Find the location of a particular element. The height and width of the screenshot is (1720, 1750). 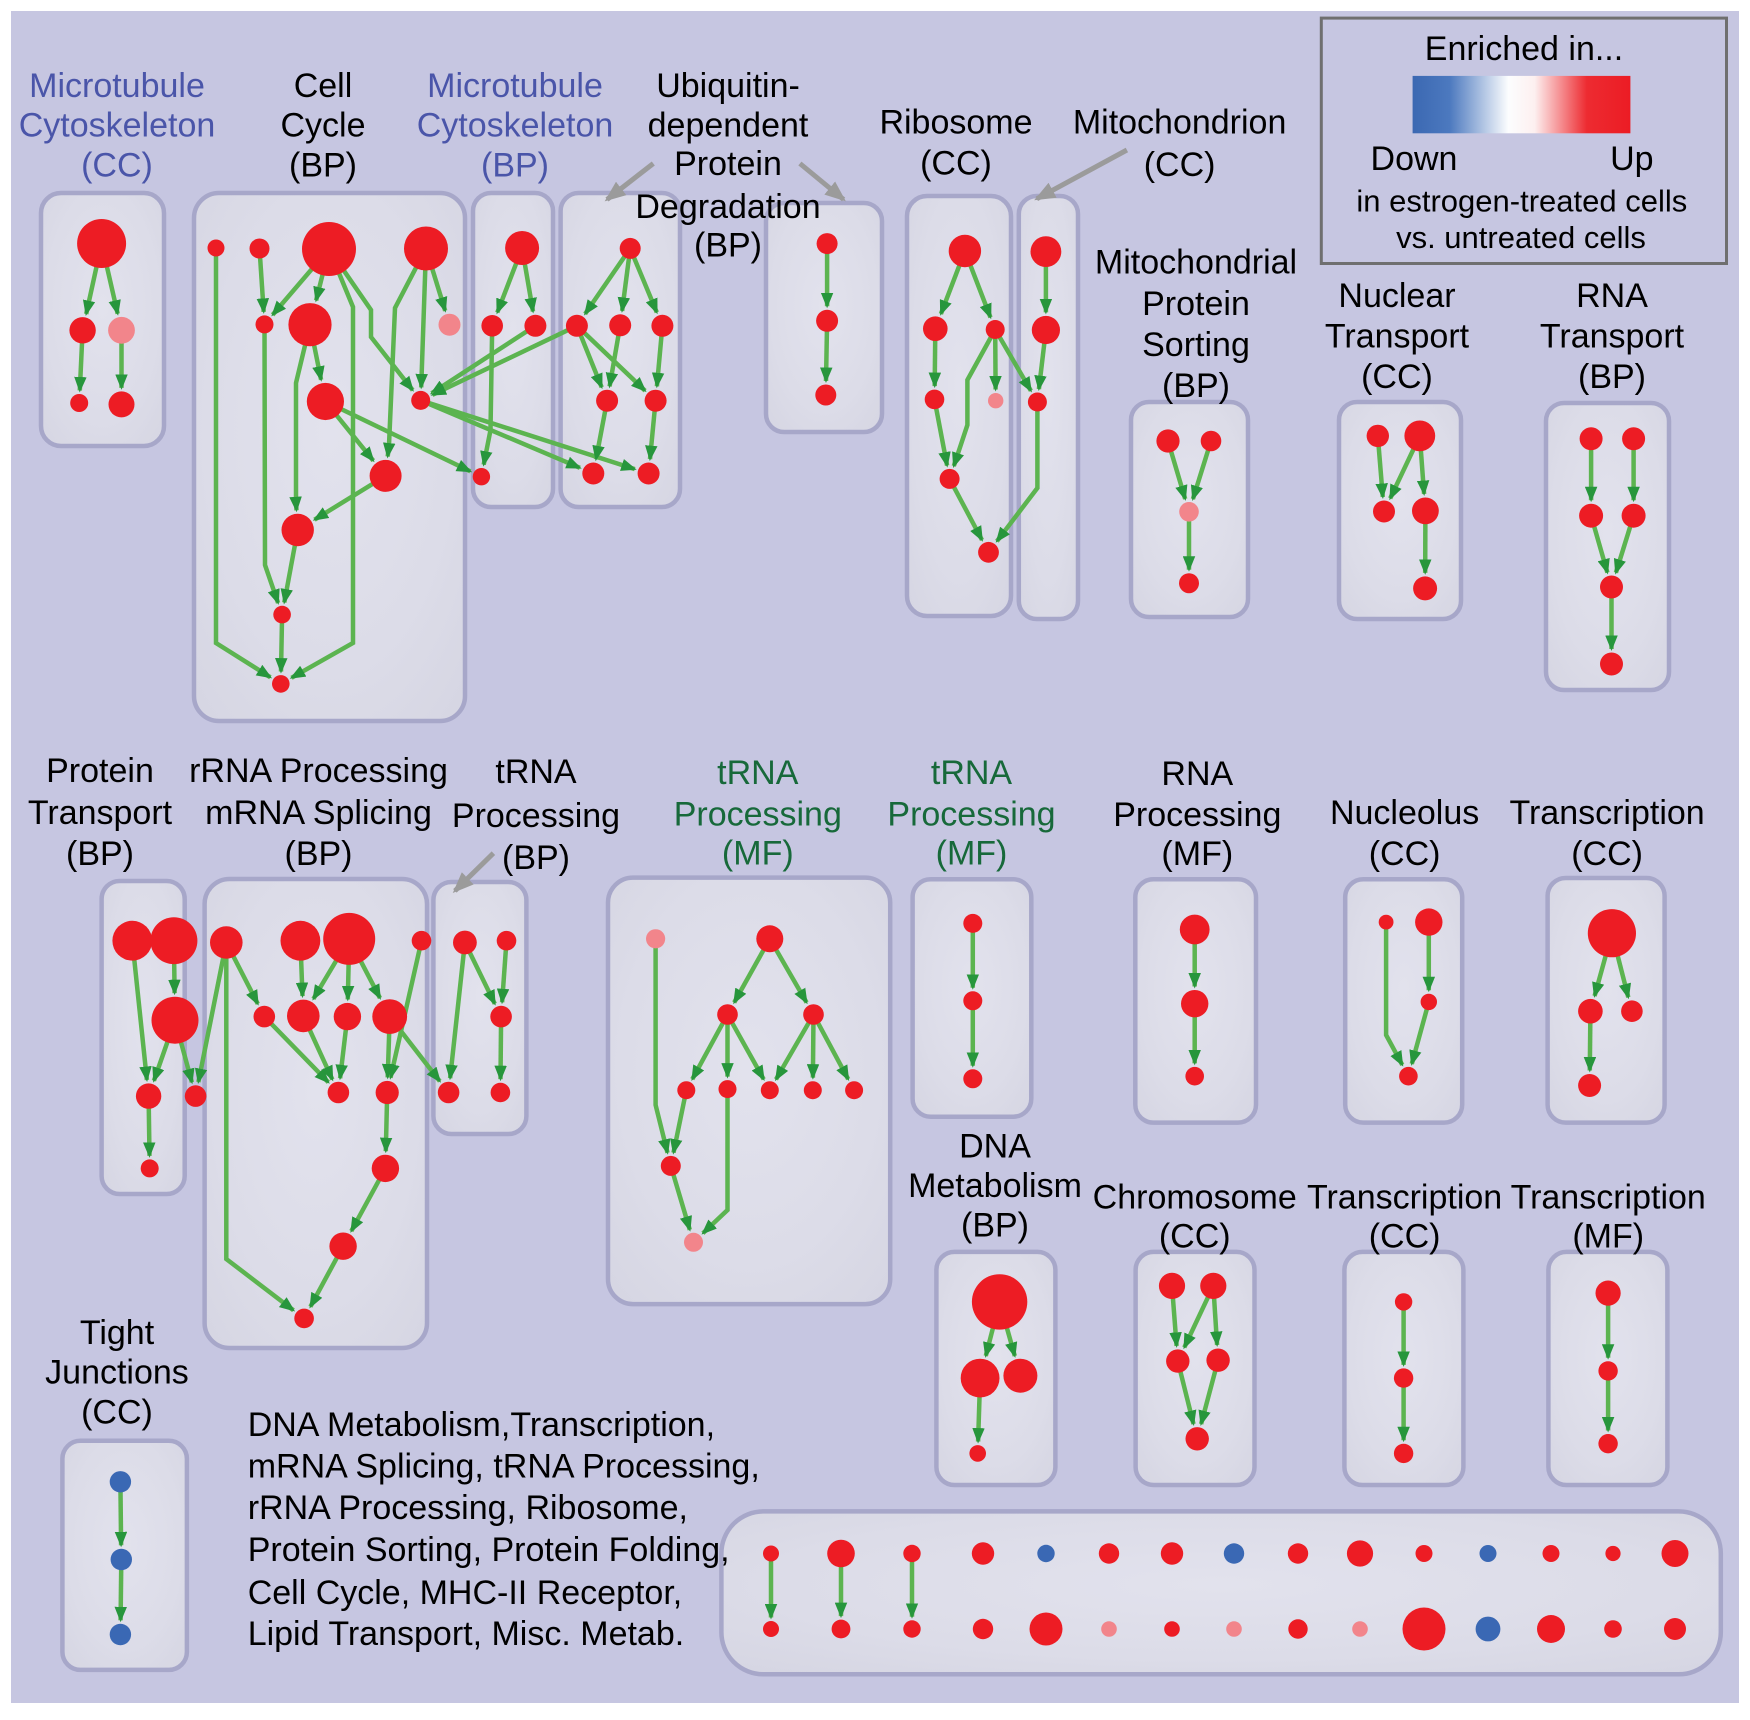

svg-text: rRNA Processing, Ribosome, is located at coordinates (468, 1508).